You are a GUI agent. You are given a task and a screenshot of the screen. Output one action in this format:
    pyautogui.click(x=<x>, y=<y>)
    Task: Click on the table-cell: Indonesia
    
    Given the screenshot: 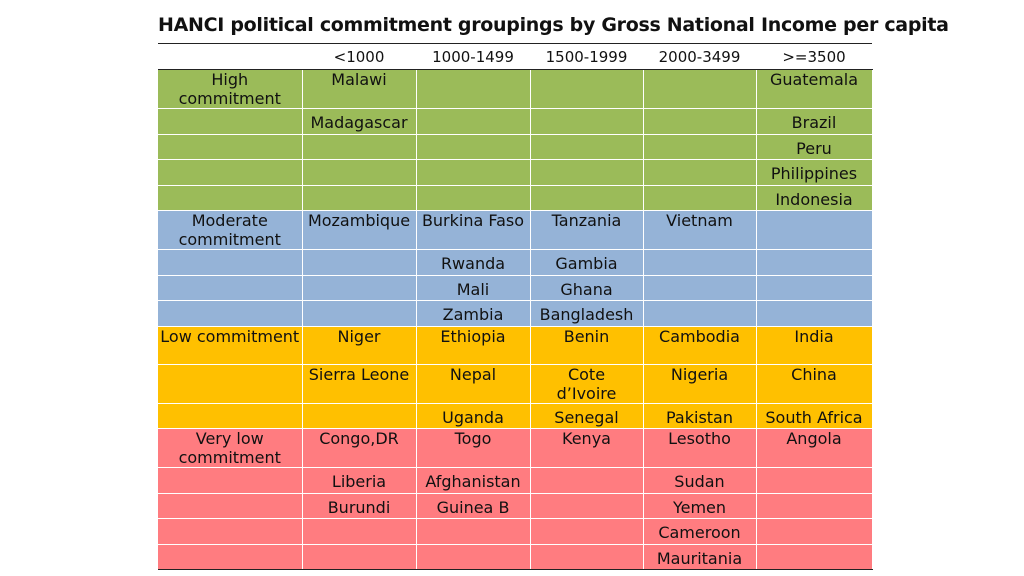 What is the action you would take?
    pyautogui.click(x=814, y=198)
    